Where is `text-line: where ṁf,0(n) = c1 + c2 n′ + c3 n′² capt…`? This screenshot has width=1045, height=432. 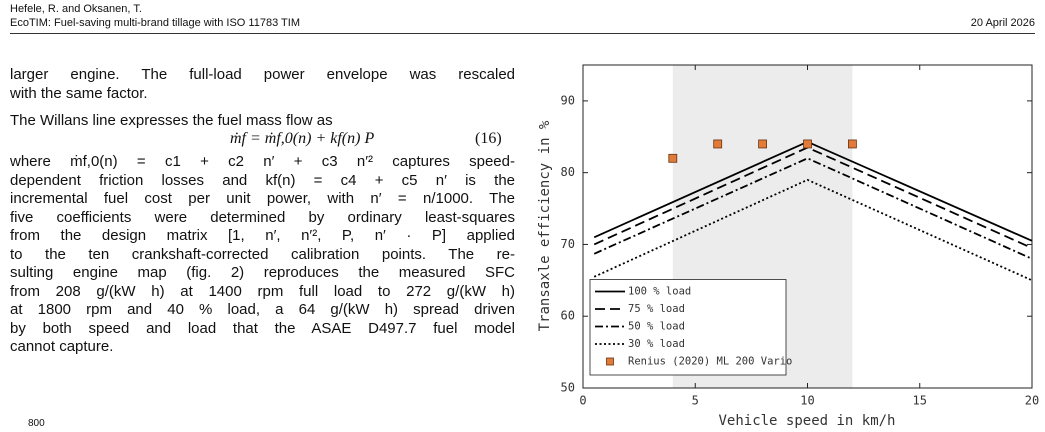
text-line: where ṁf,0(n) = c1 + c2 n′ + c3 n′² capt… is located at coordinates (262, 161).